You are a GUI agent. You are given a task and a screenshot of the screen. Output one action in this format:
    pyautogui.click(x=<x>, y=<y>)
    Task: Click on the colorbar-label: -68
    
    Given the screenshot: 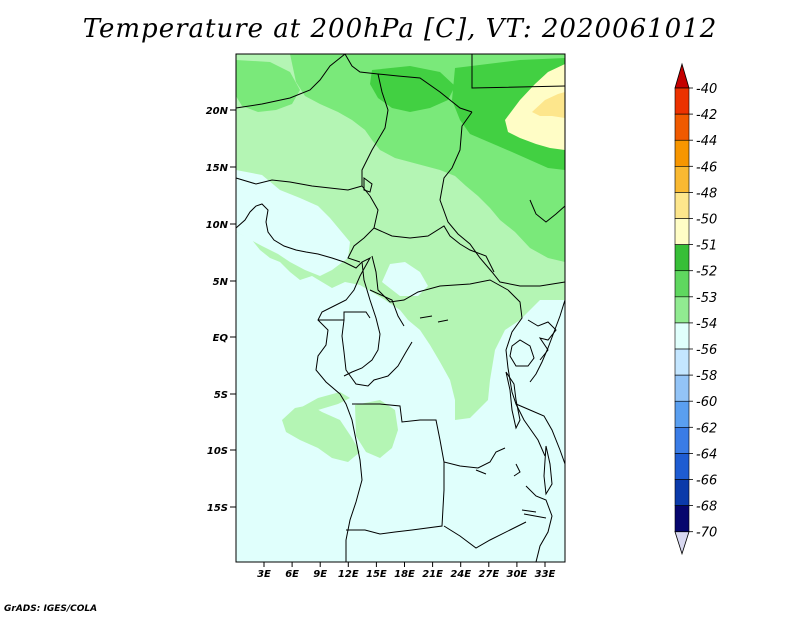 What is the action you would take?
    pyautogui.click(x=706, y=507)
    